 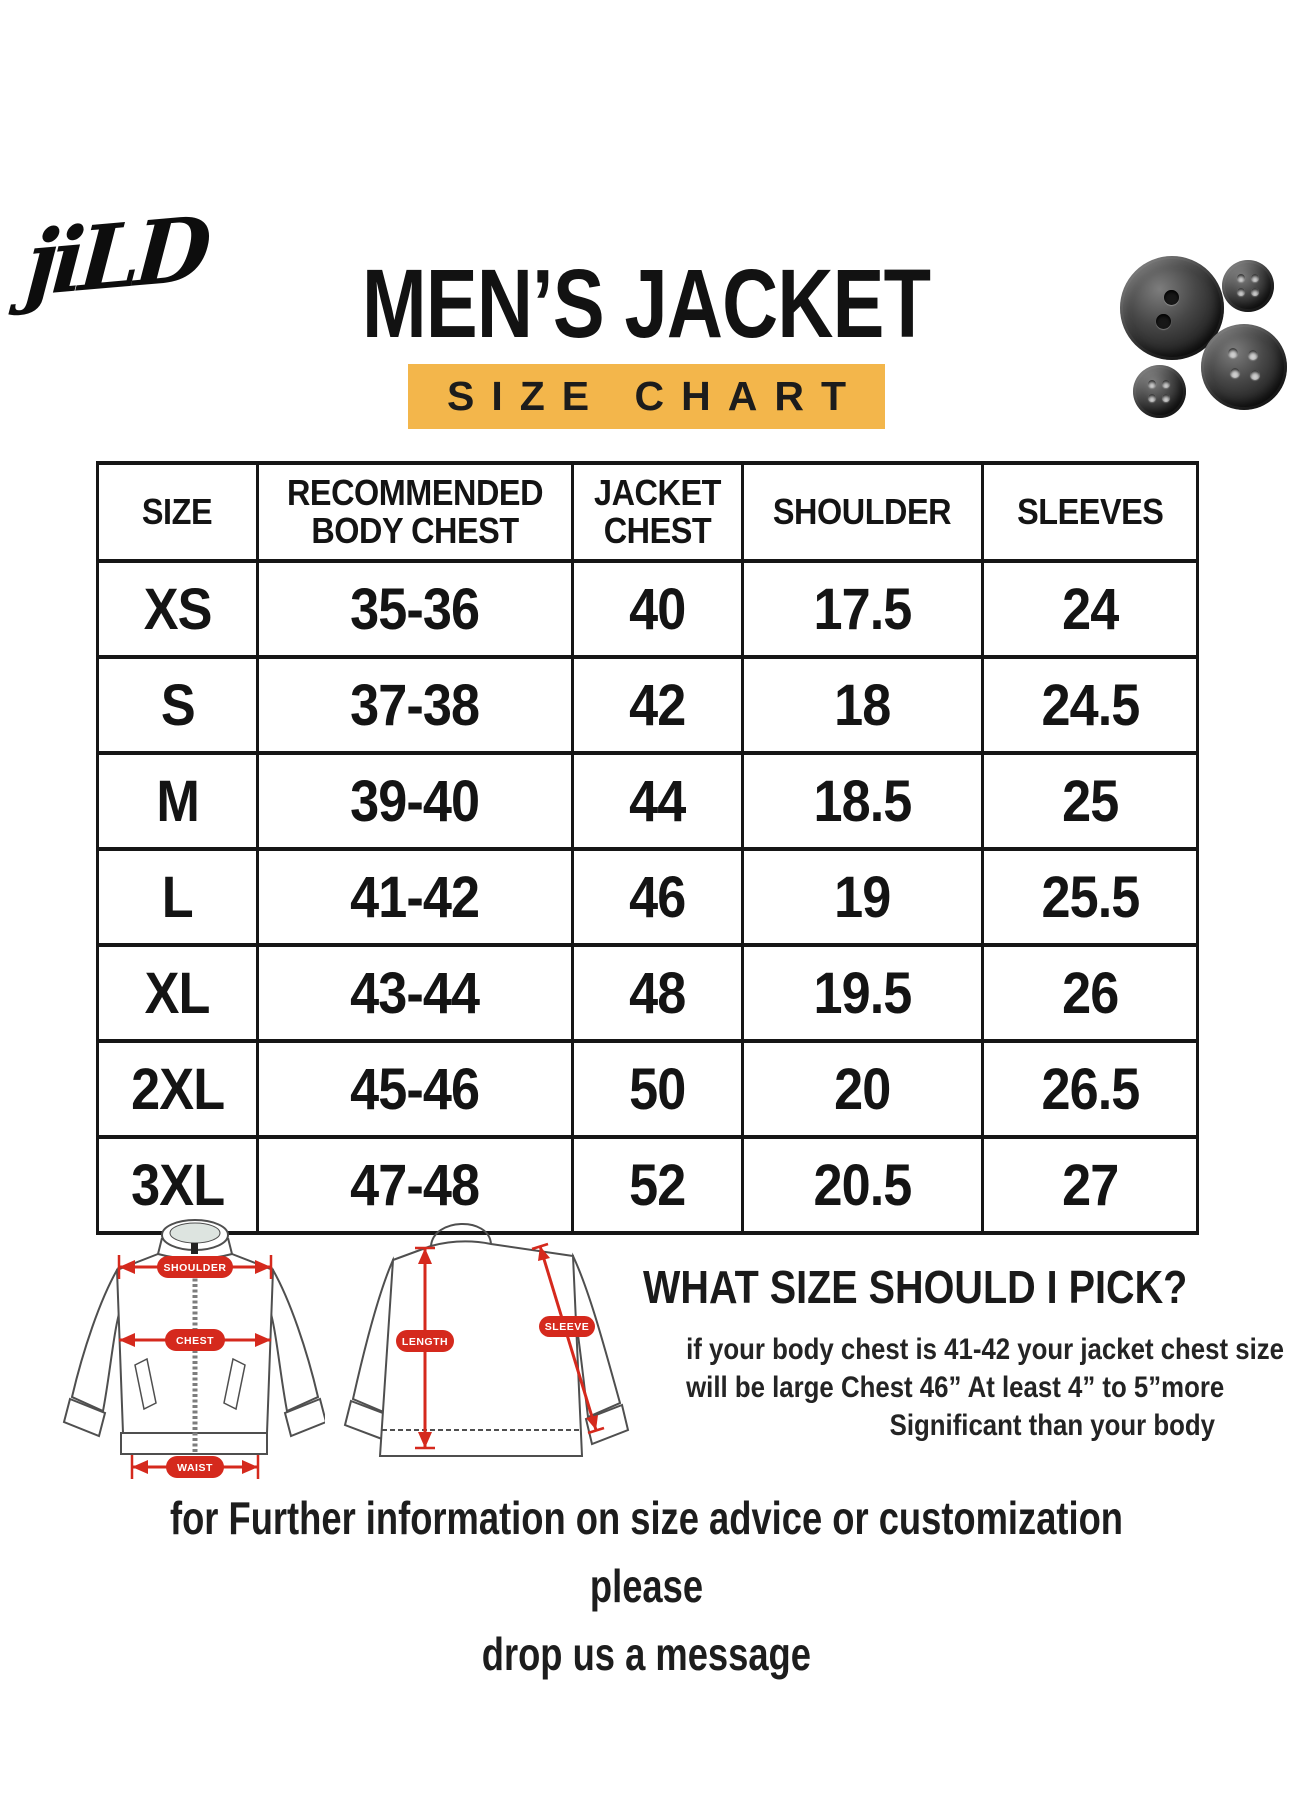 I want to click on jacket-back-diagram: LENGTH SLEEVE, so click(x=486, y=1340).